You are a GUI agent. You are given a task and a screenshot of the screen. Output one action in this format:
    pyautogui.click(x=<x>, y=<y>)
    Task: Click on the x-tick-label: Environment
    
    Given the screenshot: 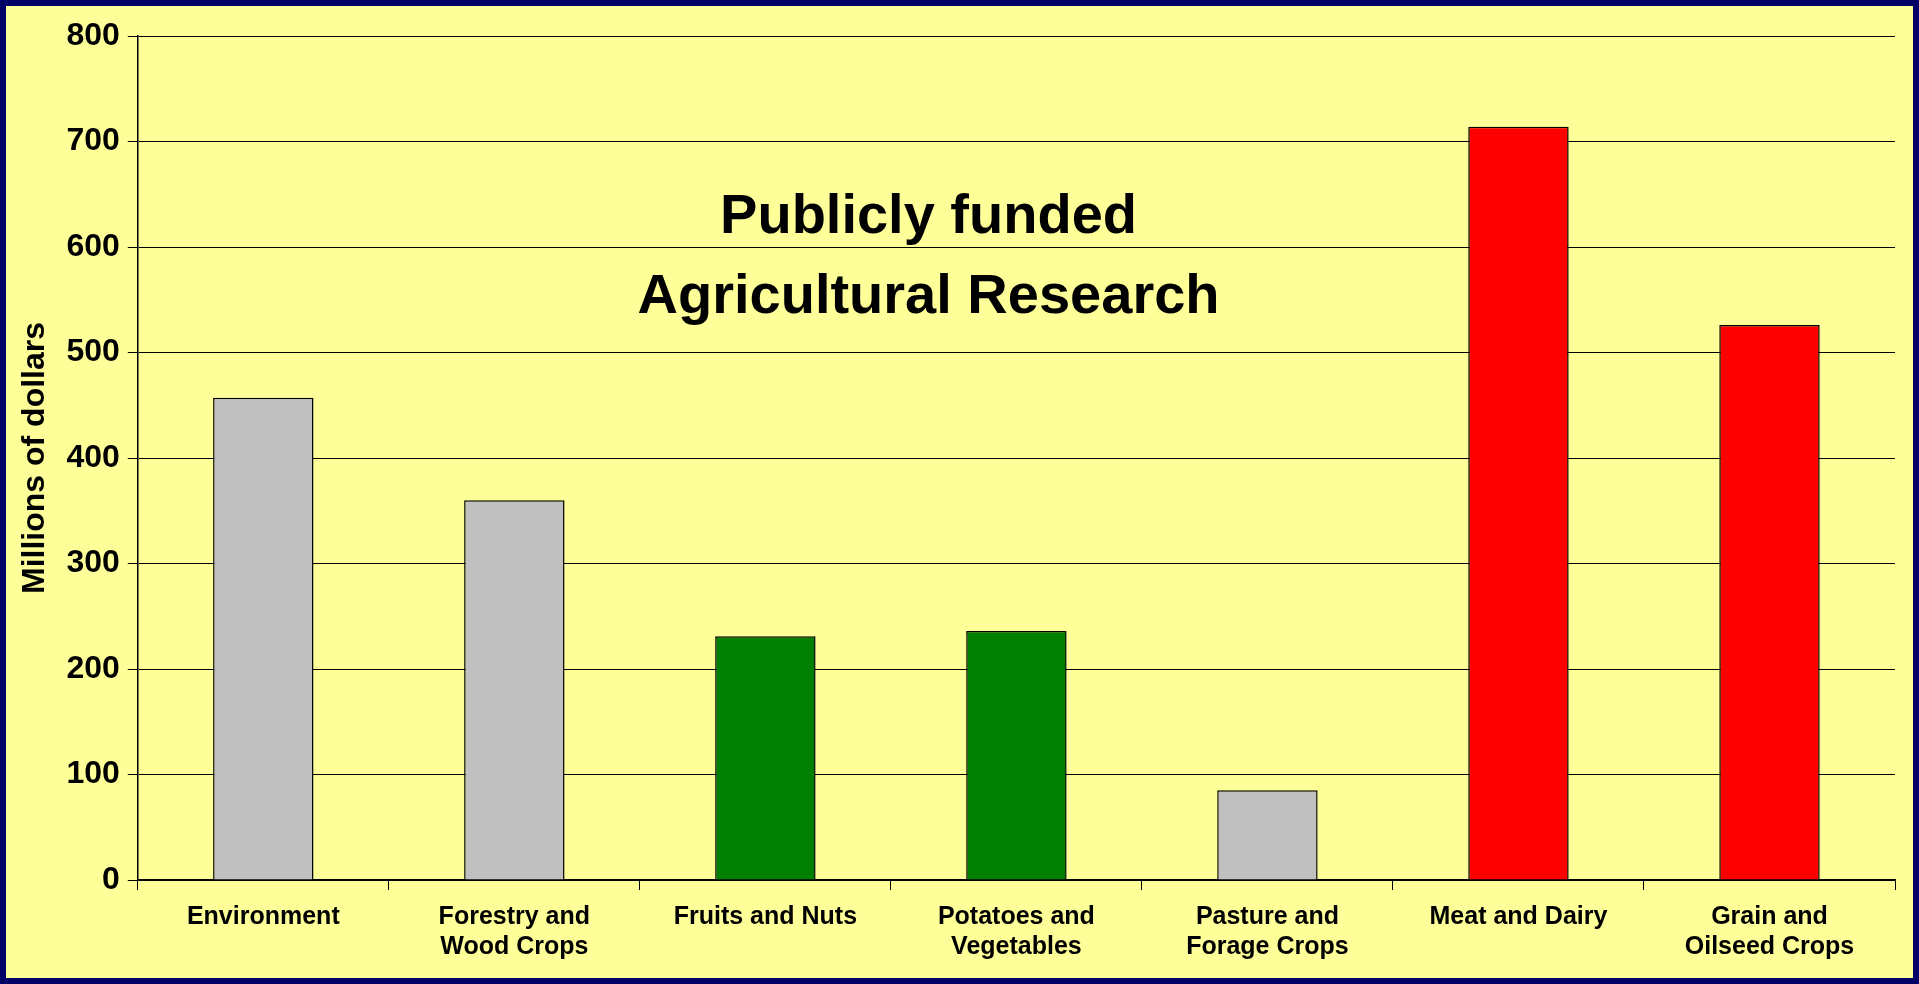 What is the action you would take?
    pyautogui.click(x=263, y=914)
    